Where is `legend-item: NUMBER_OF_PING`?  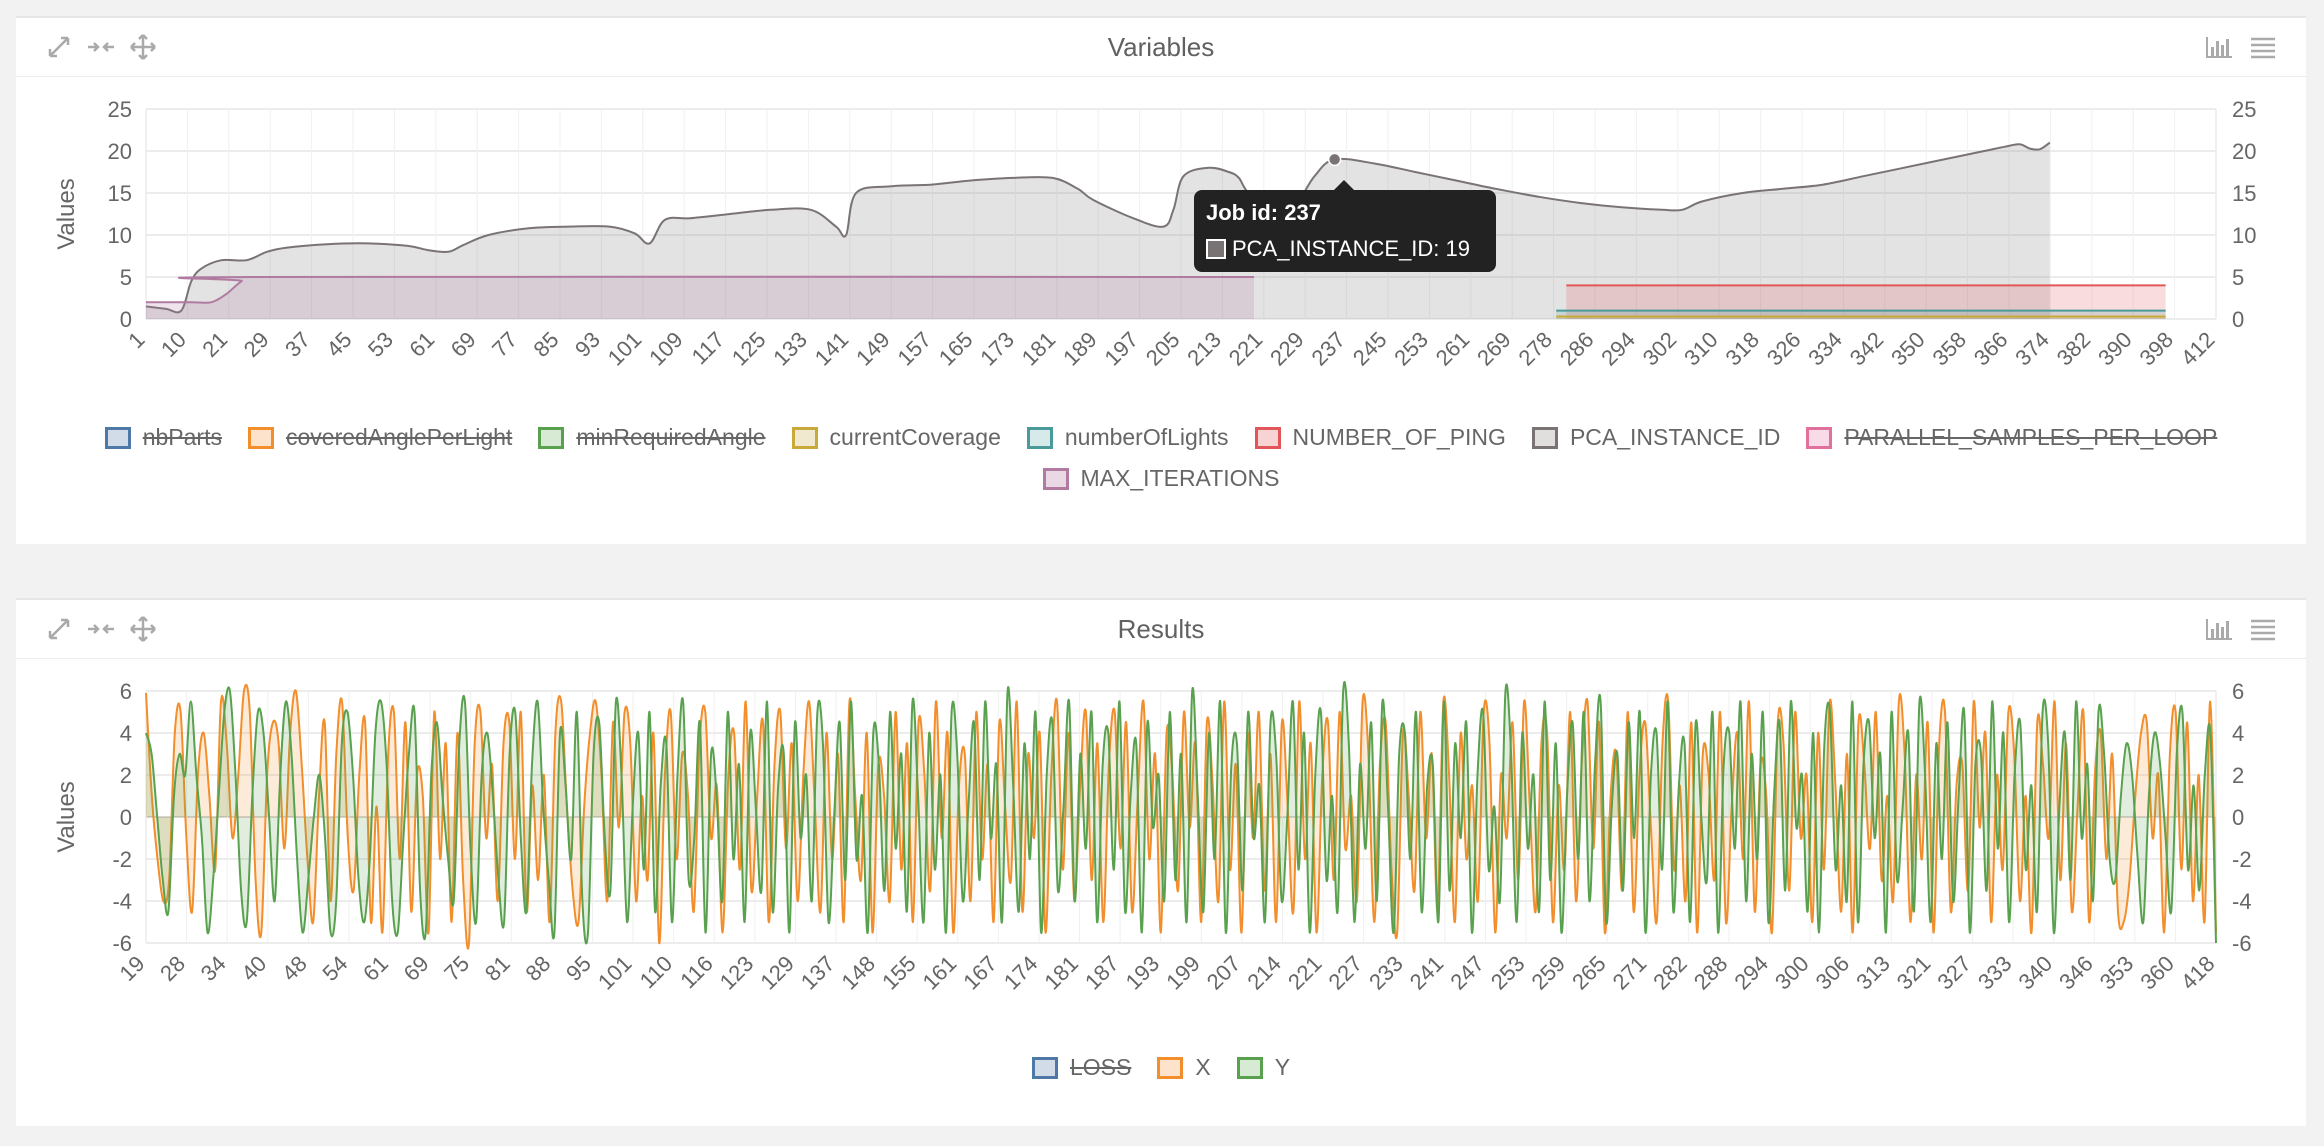 legend-item: NUMBER_OF_PING is located at coordinates (1380, 437).